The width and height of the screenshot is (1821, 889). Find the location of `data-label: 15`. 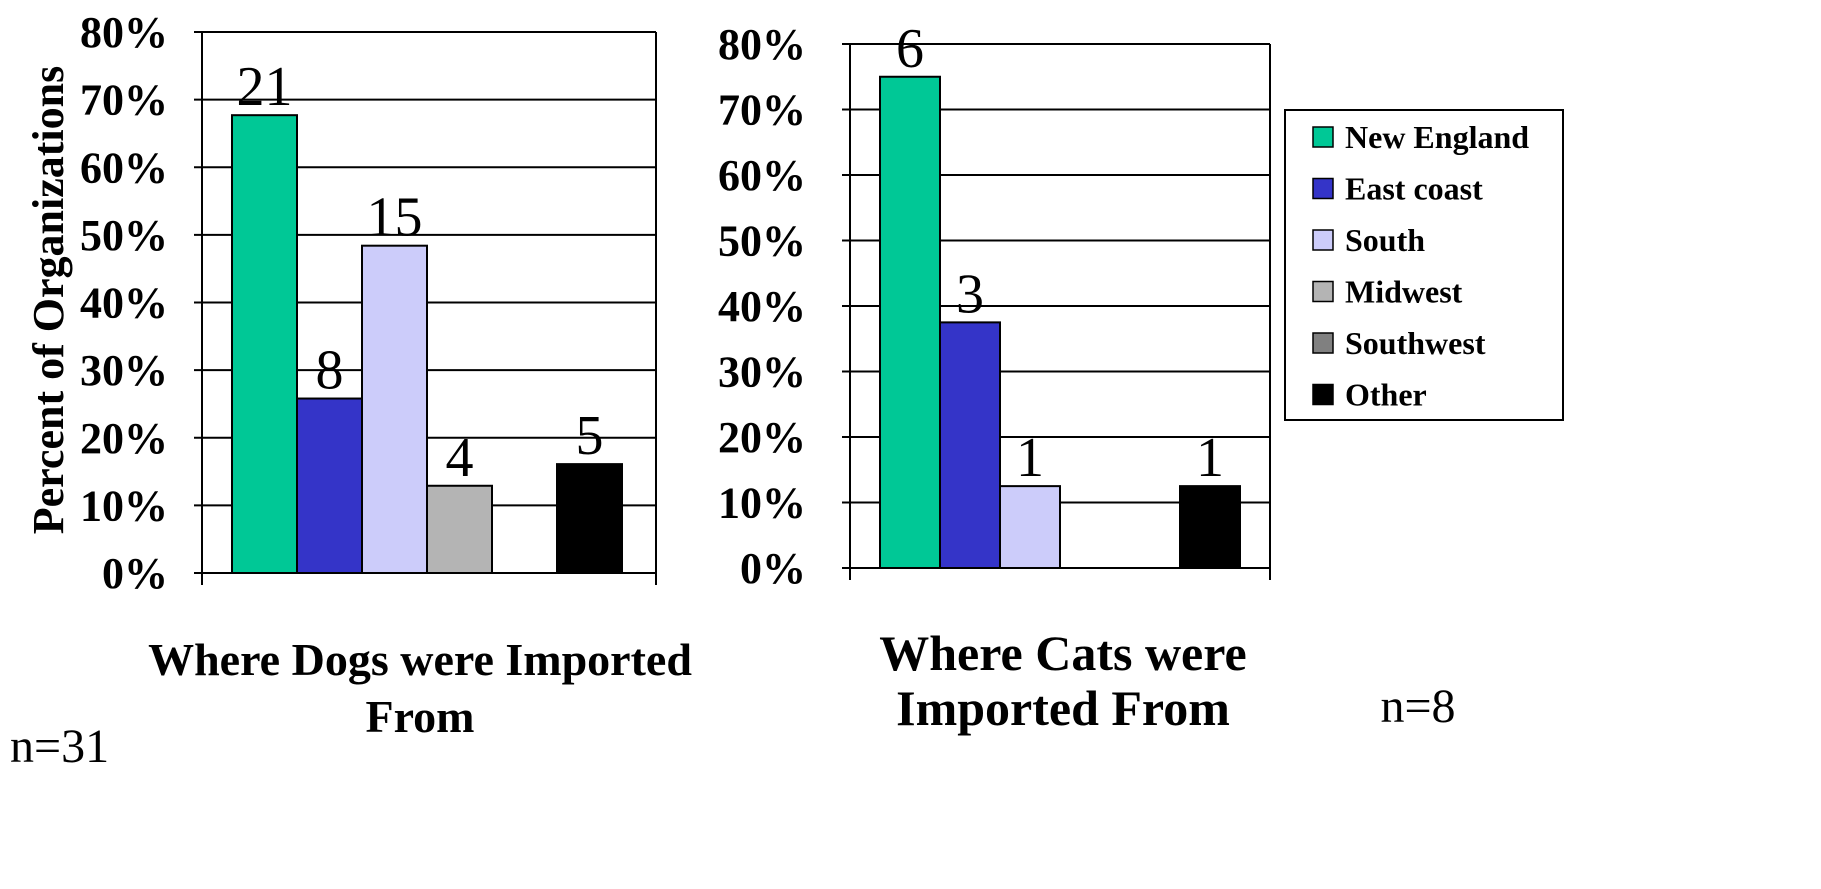

data-label: 15 is located at coordinates (395, 218).